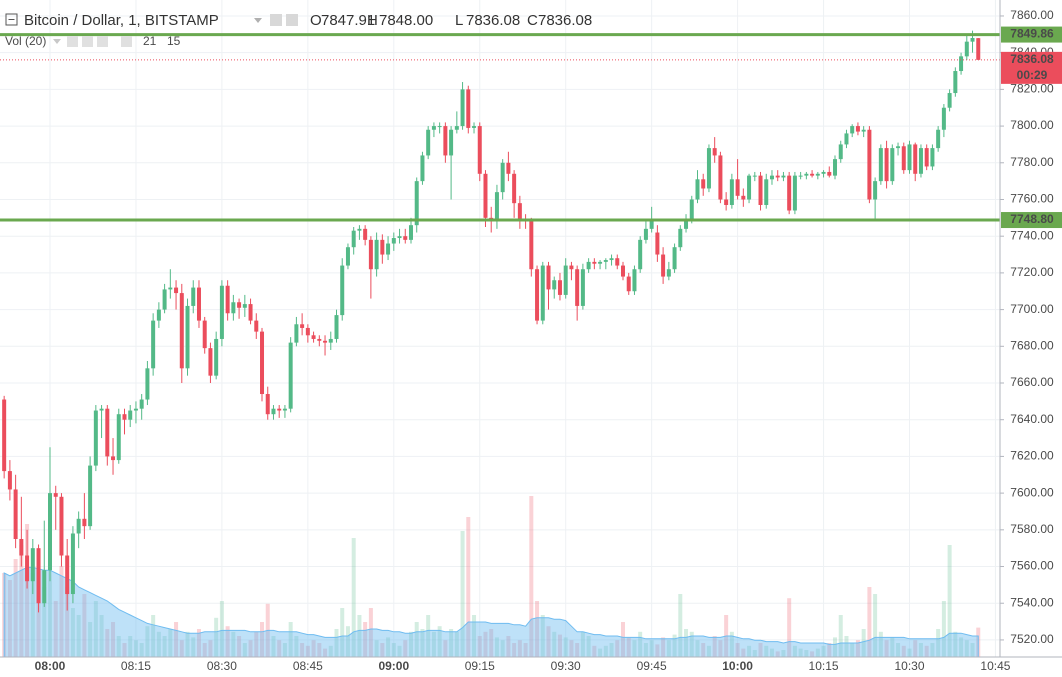 The height and width of the screenshot is (677, 1062). What do you see at coordinates (292, 20) in the screenshot?
I see `format-icon` at bounding box center [292, 20].